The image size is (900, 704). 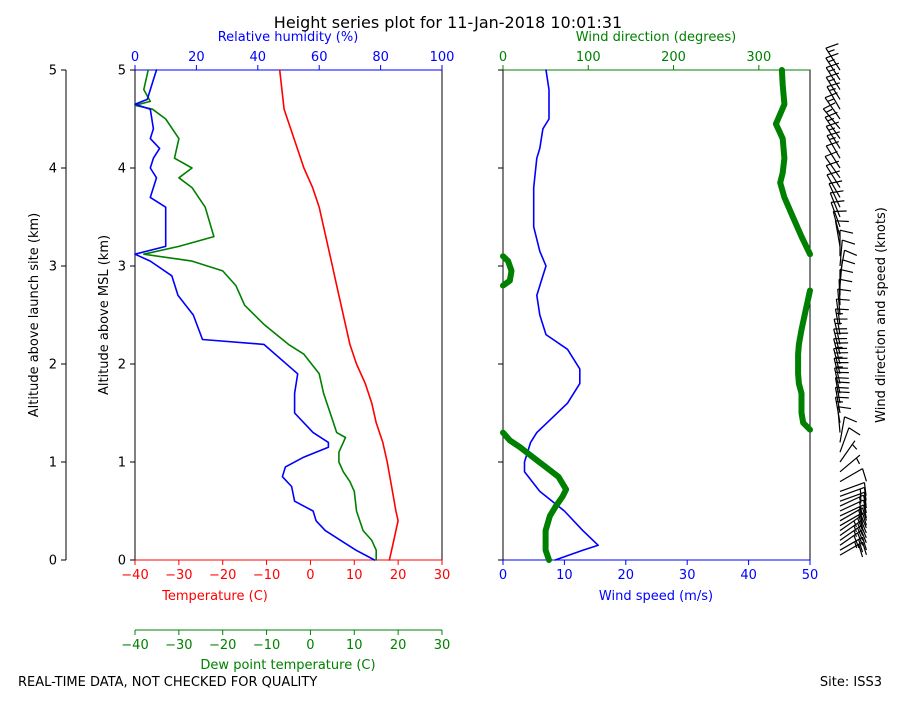 I want to click on dewpoint-tick-label: 10, so click(x=354, y=645).